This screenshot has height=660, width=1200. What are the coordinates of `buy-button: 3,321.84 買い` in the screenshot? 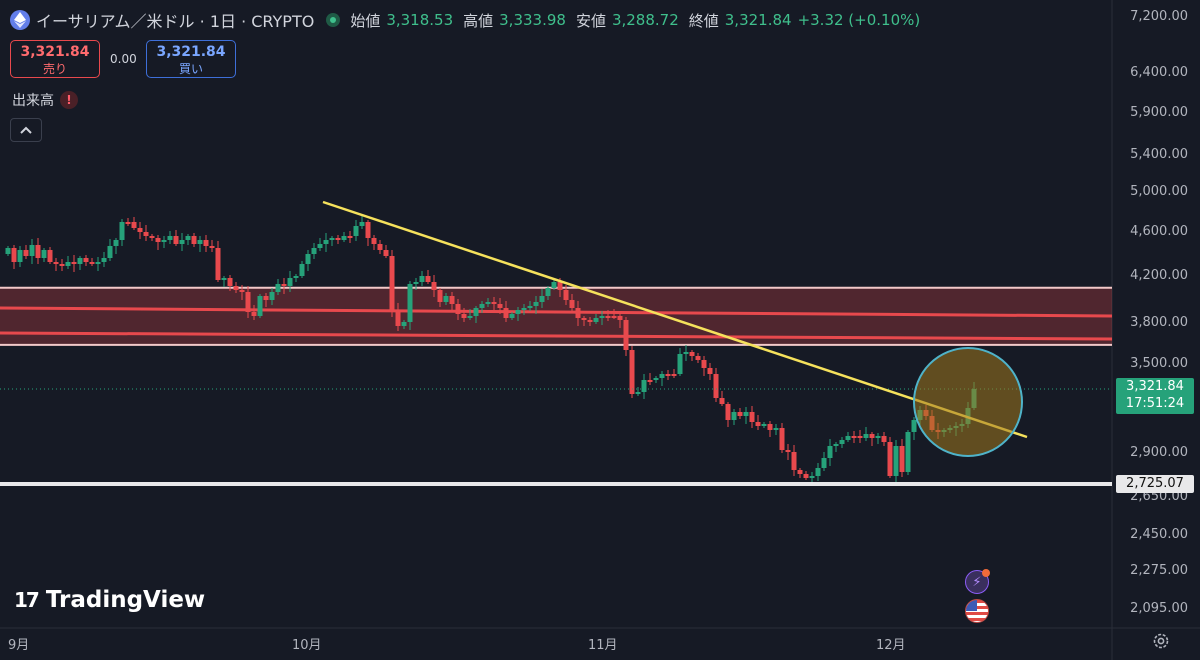 It's located at (191, 59).